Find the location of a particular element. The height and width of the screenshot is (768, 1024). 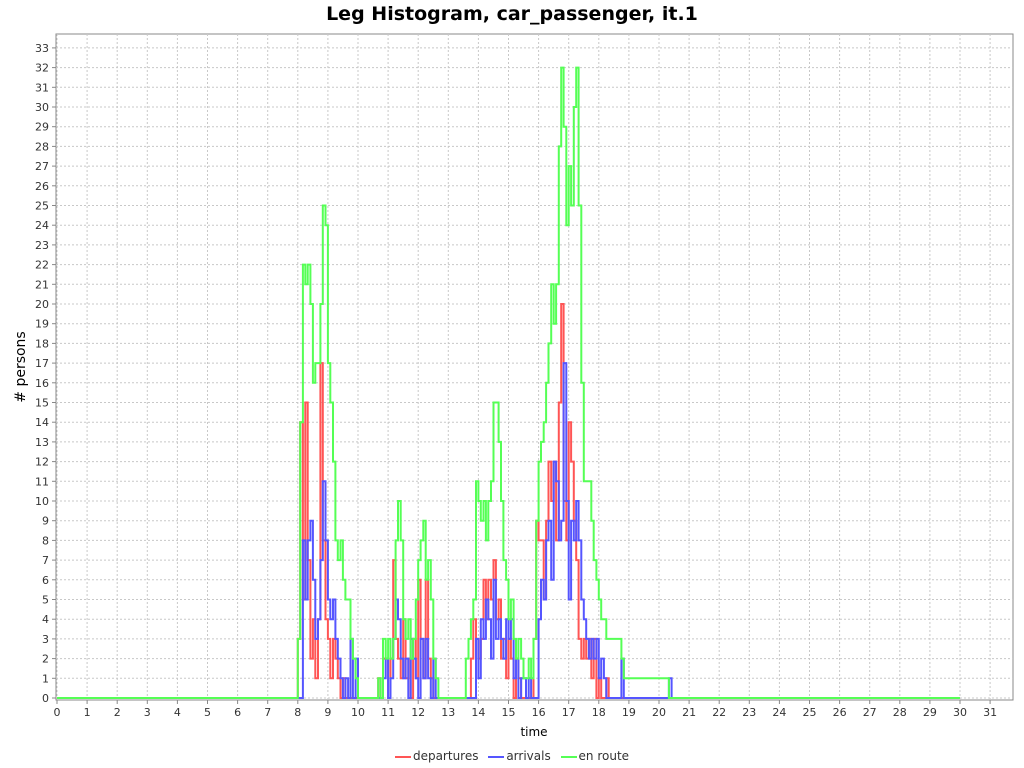

y-tick-label: 20 is located at coordinates (42, 304).